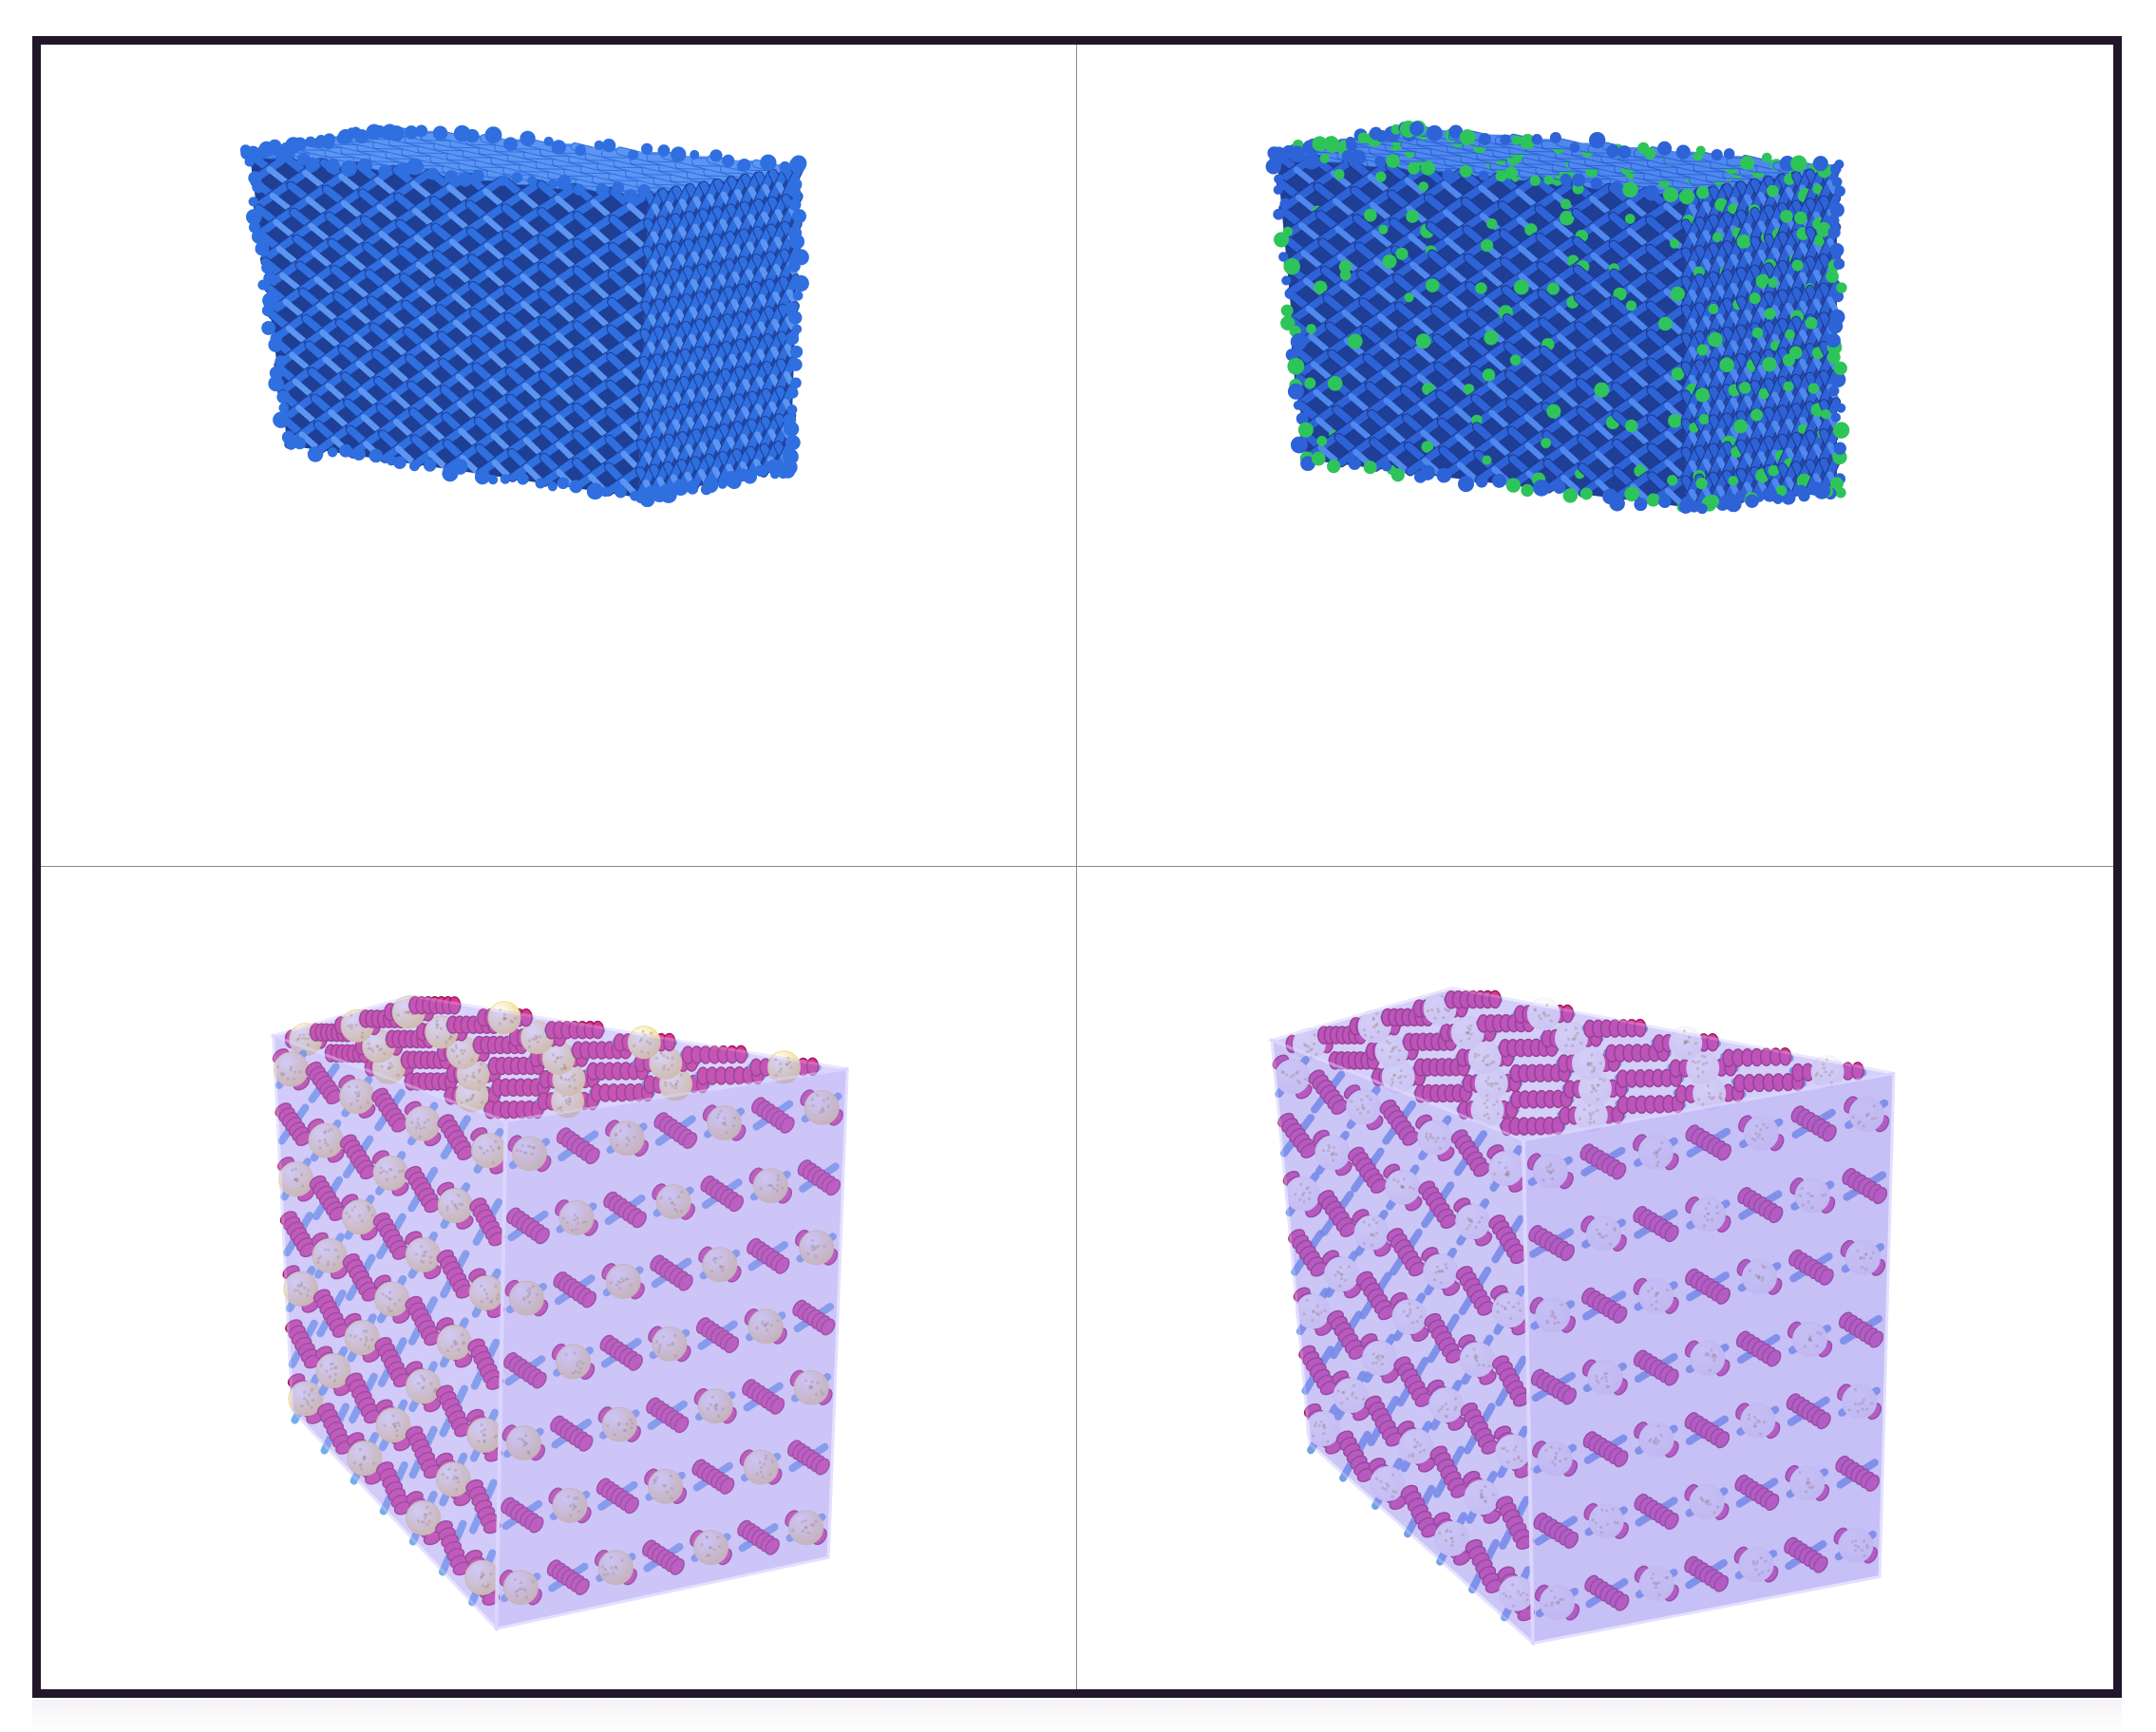  I want to click on translucent-cube-yellow-spheres-illustration, so click(559, 1313).